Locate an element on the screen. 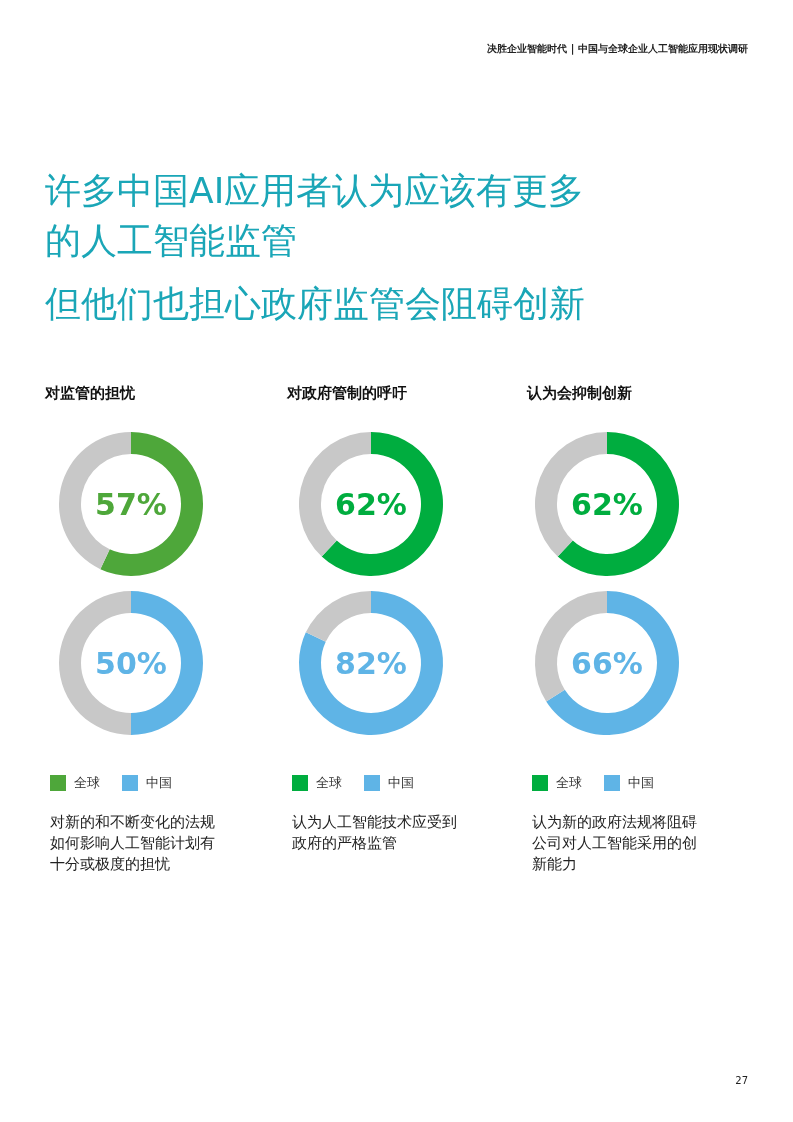  data-label: 82% is located at coordinates (371, 663).